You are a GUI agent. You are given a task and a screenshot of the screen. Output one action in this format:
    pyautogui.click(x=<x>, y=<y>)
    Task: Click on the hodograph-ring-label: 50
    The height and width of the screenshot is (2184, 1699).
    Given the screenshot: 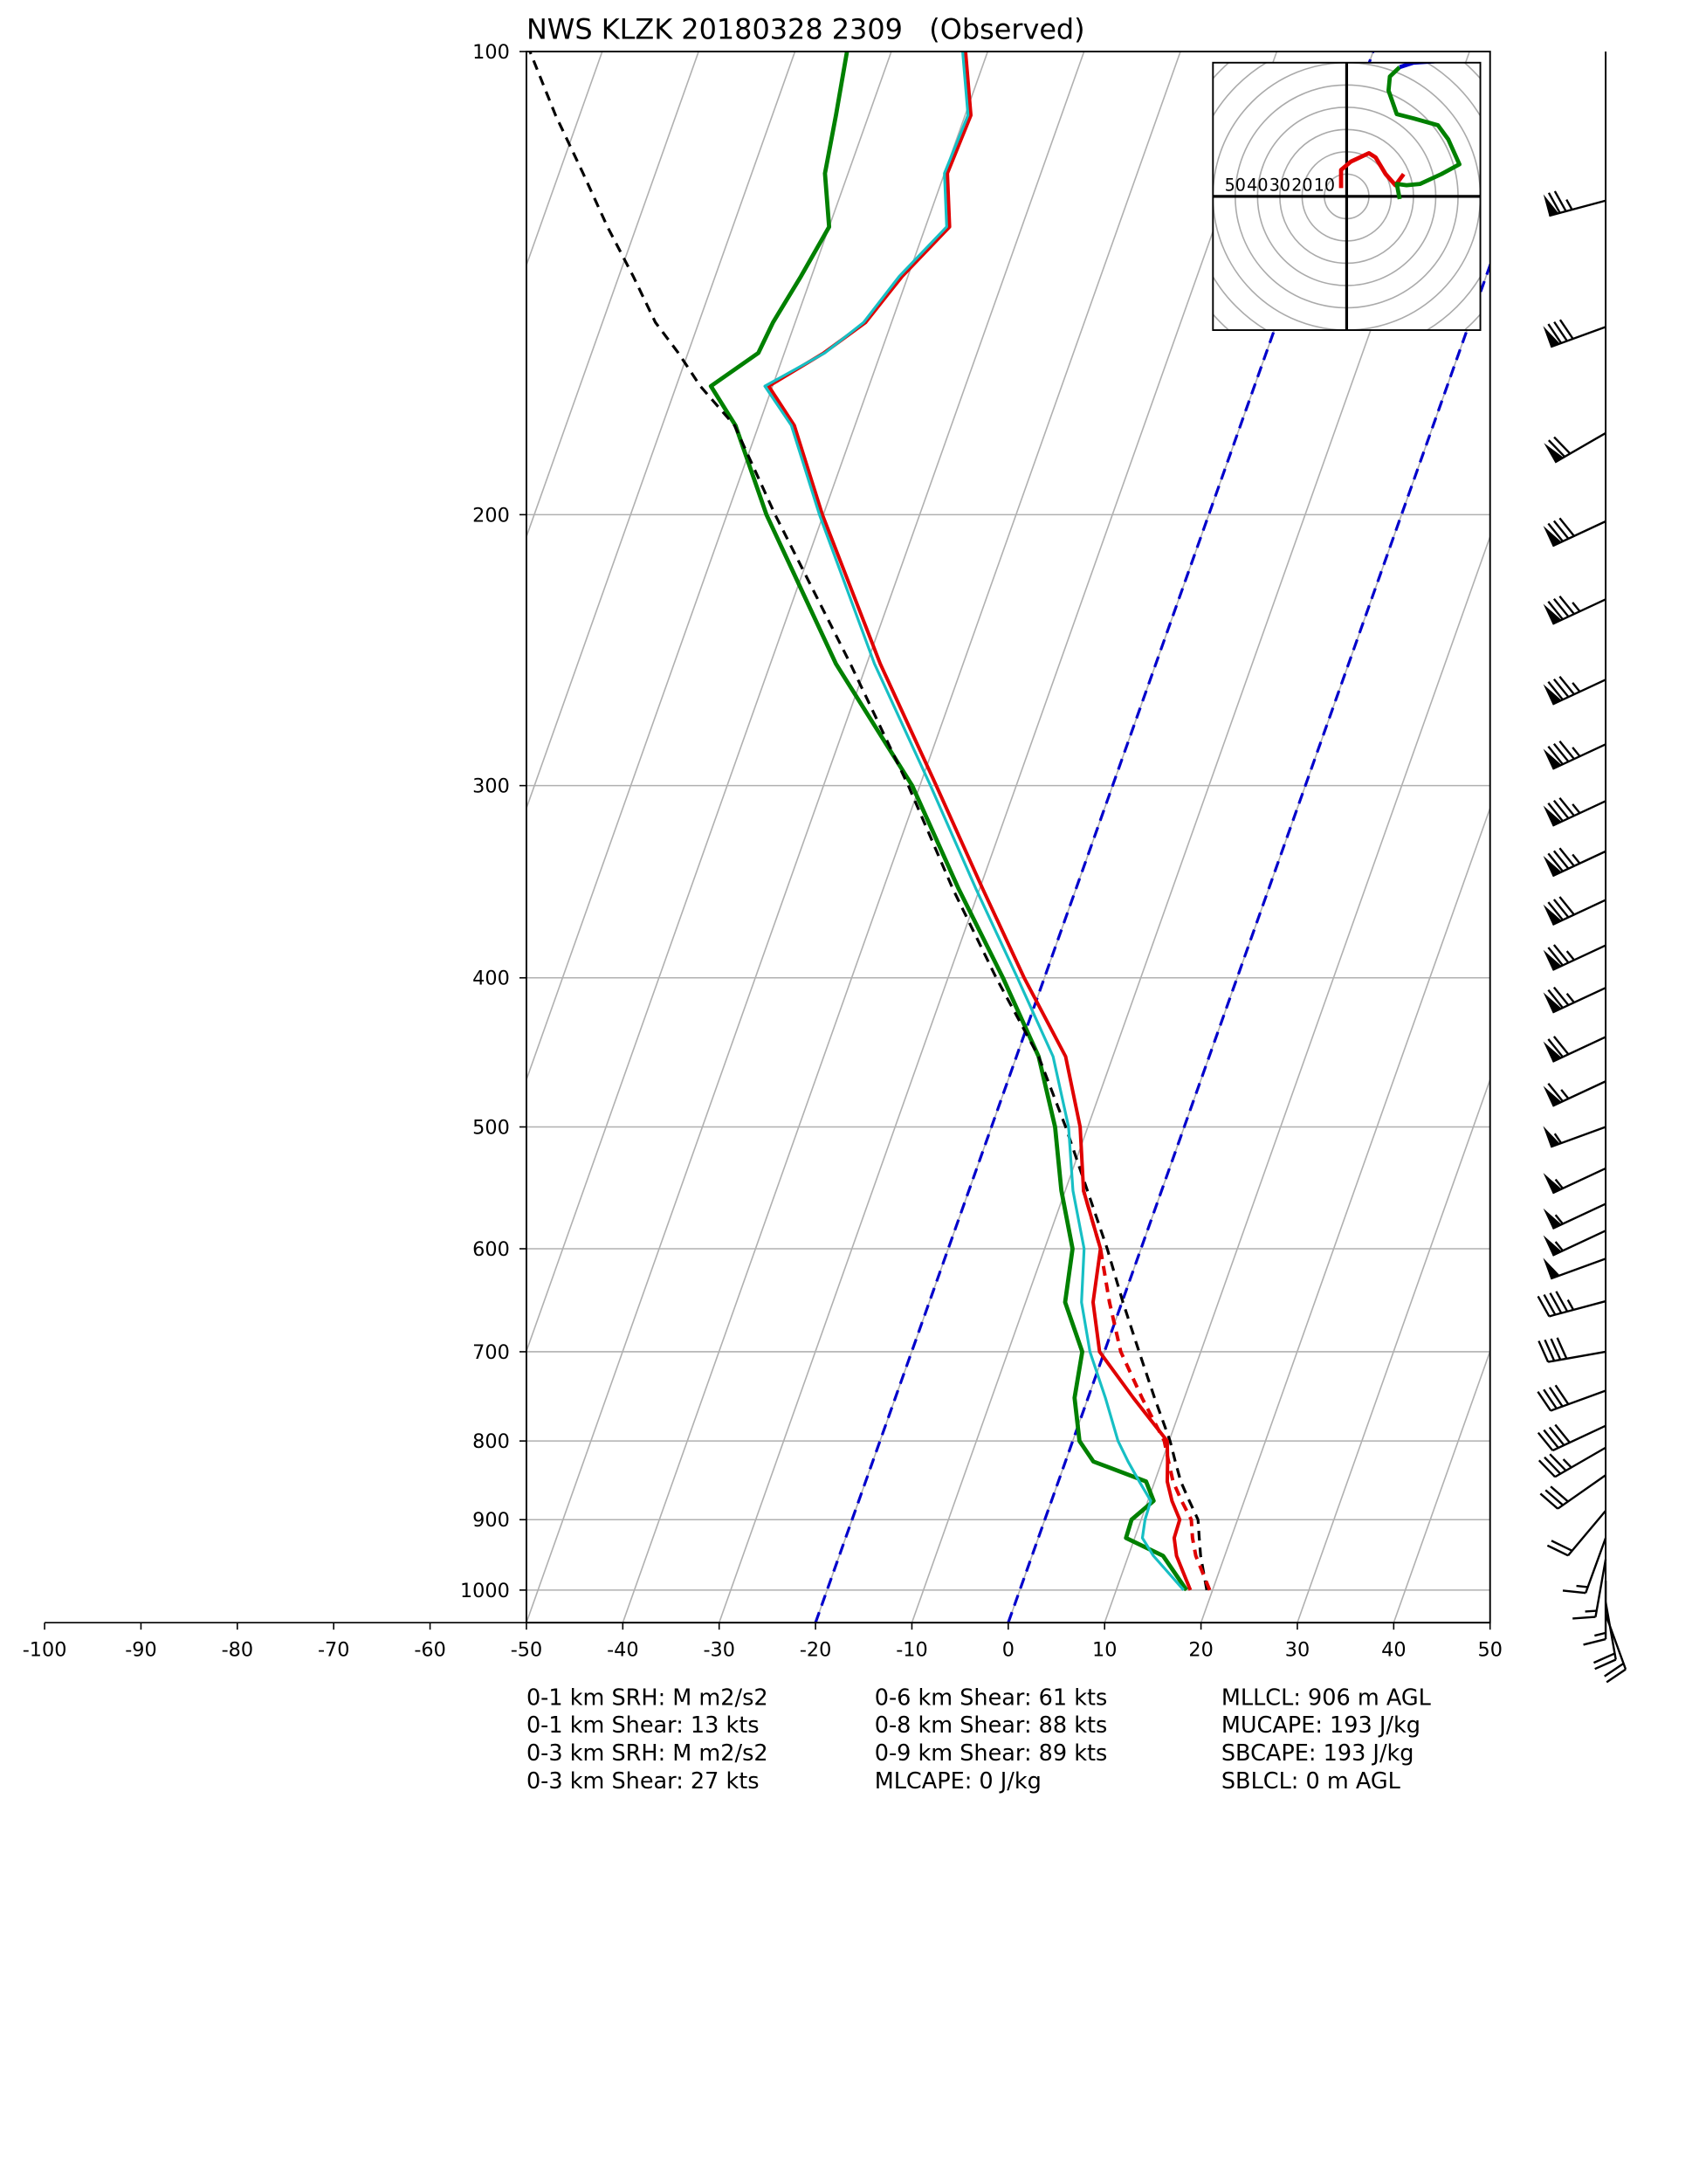 What is the action you would take?
    pyautogui.click(x=1235, y=186)
    